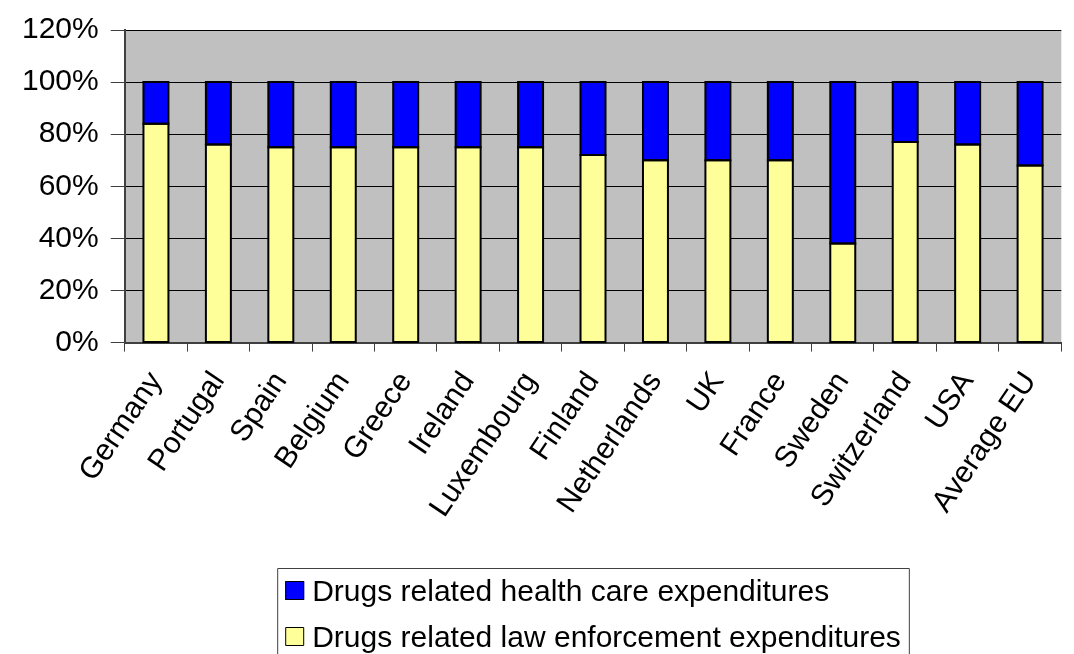  What do you see at coordinates (77, 340) in the screenshot?
I see `y-tick-label: 0%` at bounding box center [77, 340].